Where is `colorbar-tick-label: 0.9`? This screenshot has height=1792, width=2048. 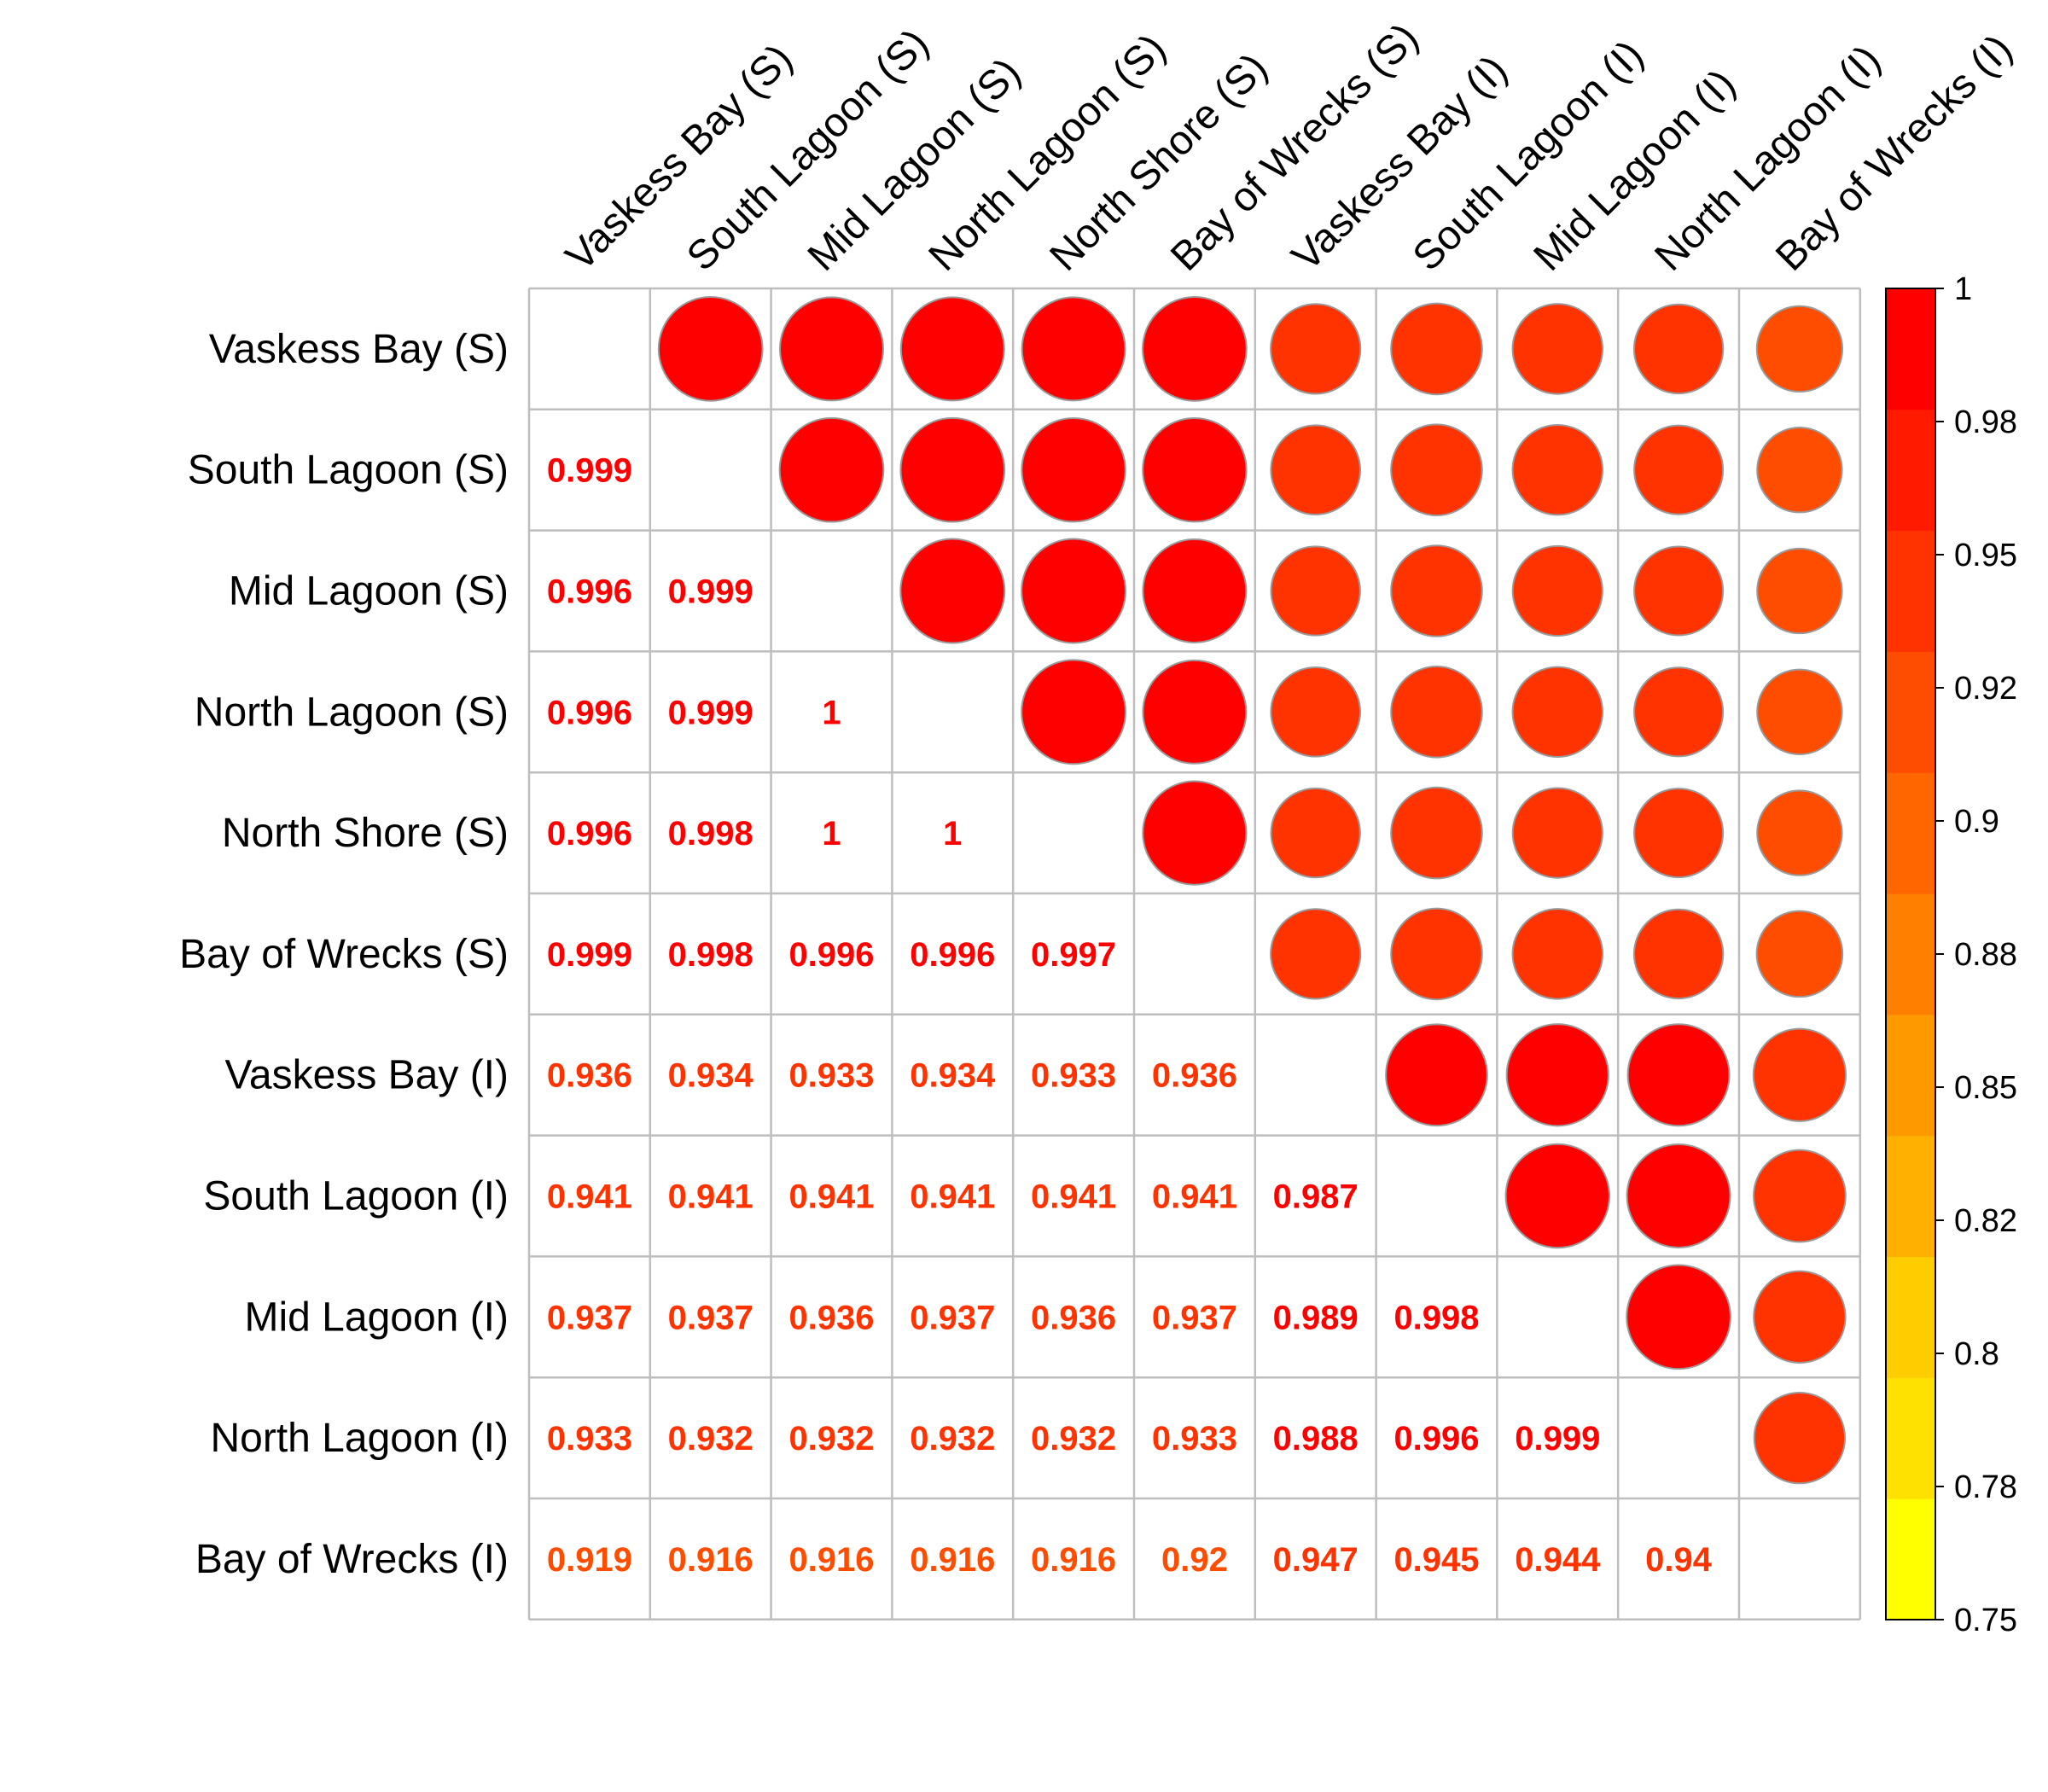
colorbar-tick-label: 0.9 is located at coordinates (1977, 822).